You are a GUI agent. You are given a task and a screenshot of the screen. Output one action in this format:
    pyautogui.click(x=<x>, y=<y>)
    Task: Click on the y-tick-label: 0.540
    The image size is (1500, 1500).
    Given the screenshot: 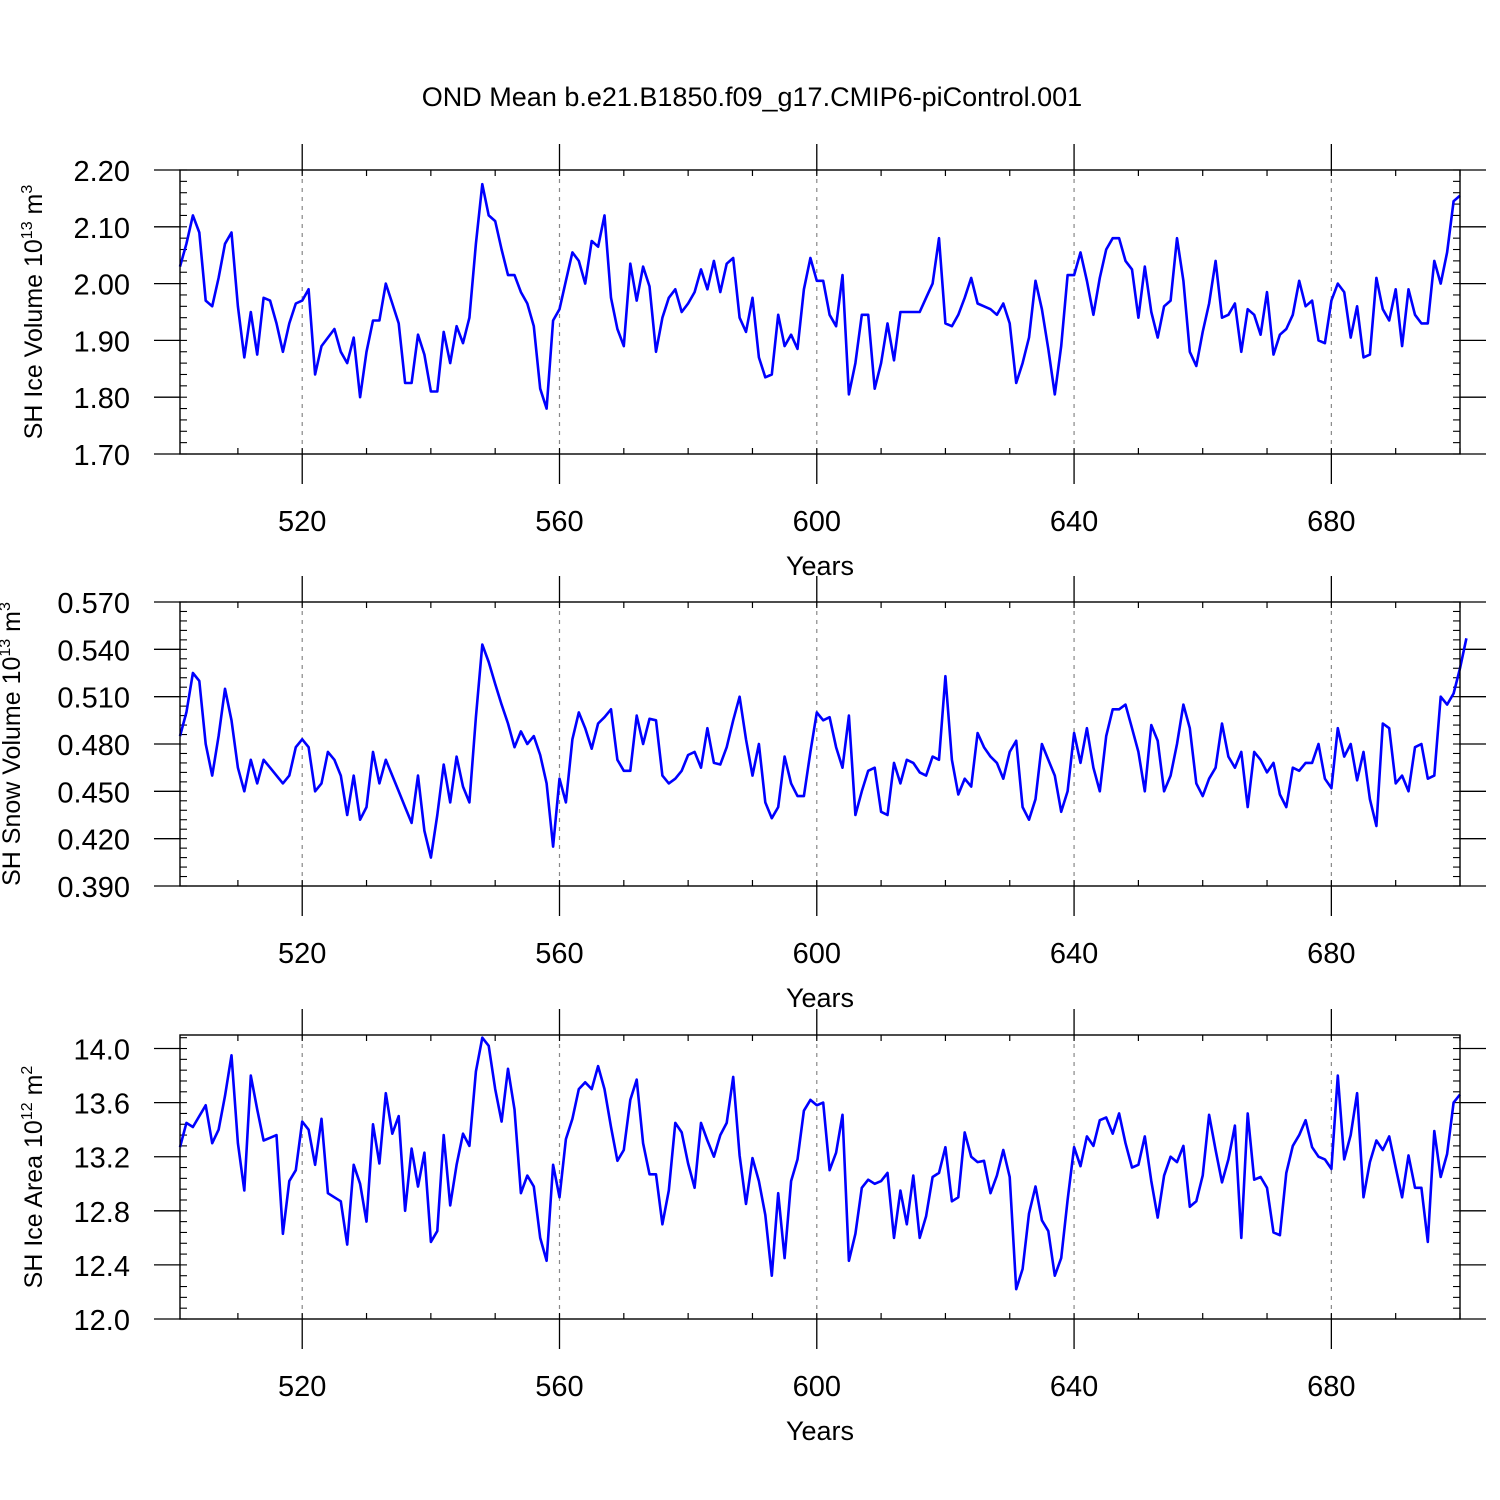 What is the action you would take?
    pyautogui.click(x=93, y=651)
    